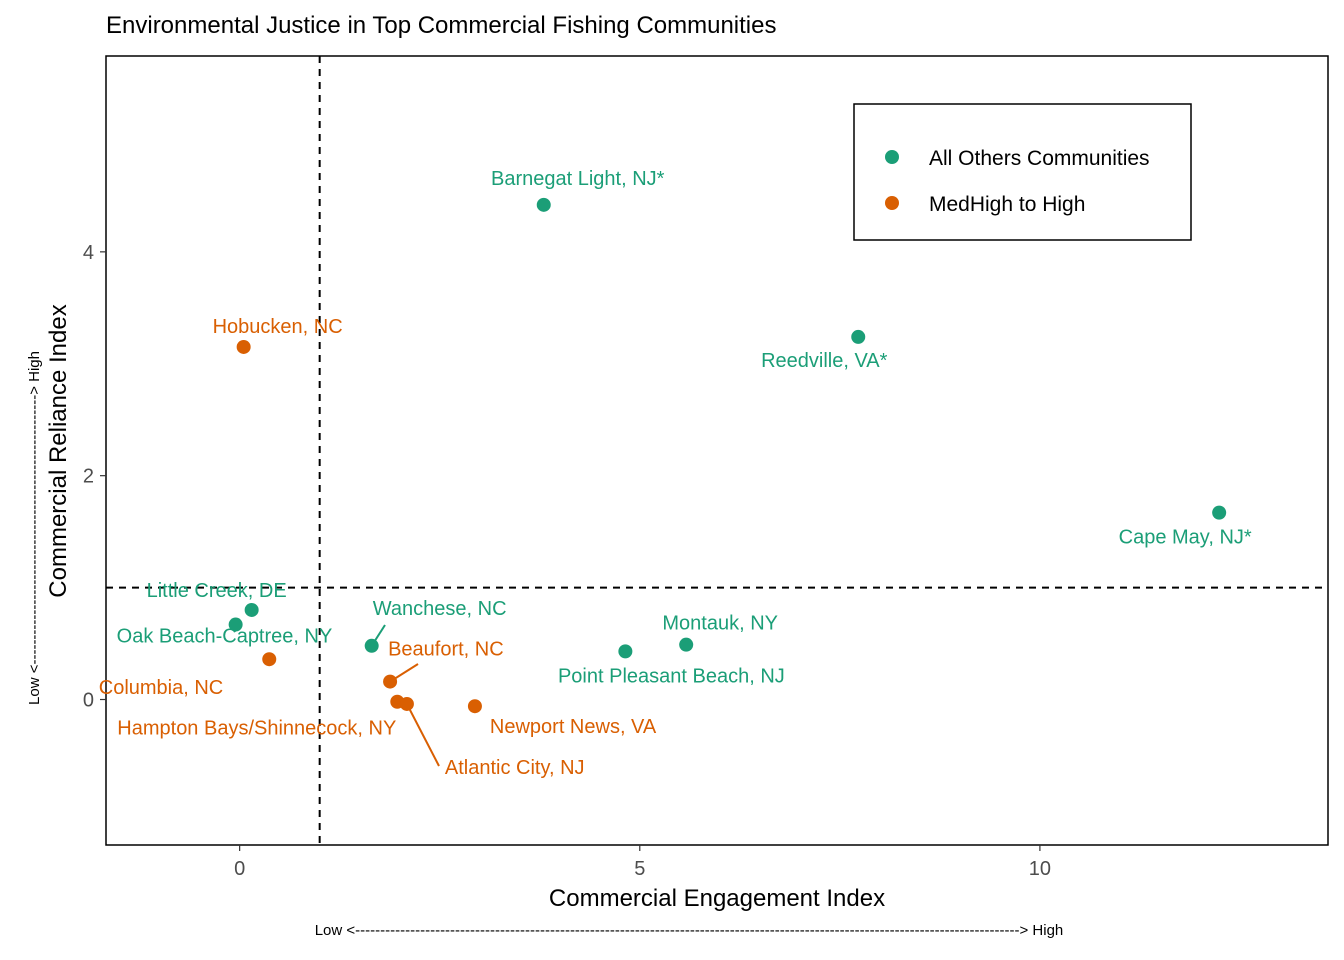 The width and height of the screenshot is (1344, 960). What do you see at coordinates (578, 179) in the screenshot?
I see `data-point-label: Barnegat Light, NJ*` at bounding box center [578, 179].